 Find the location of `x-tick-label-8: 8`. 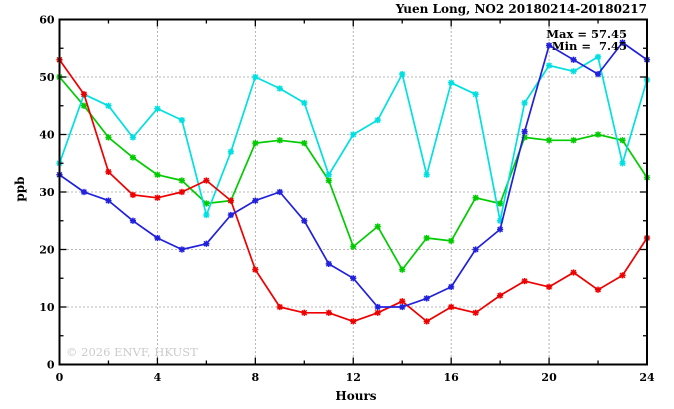

x-tick-label-8: 8 is located at coordinates (256, 377).